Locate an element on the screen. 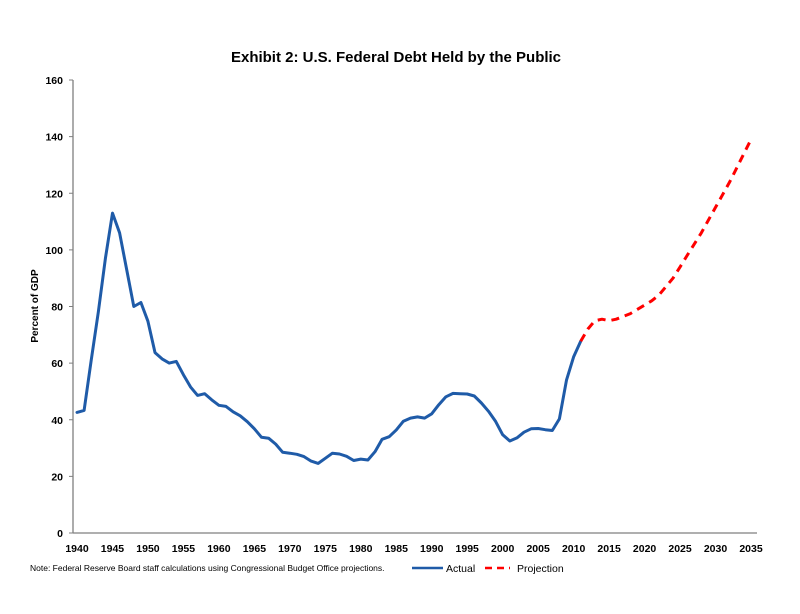 Image resolution: width=800 pixels, height=614 pixels. x-tick-label: 1940 is located at coordinates (77, 549).